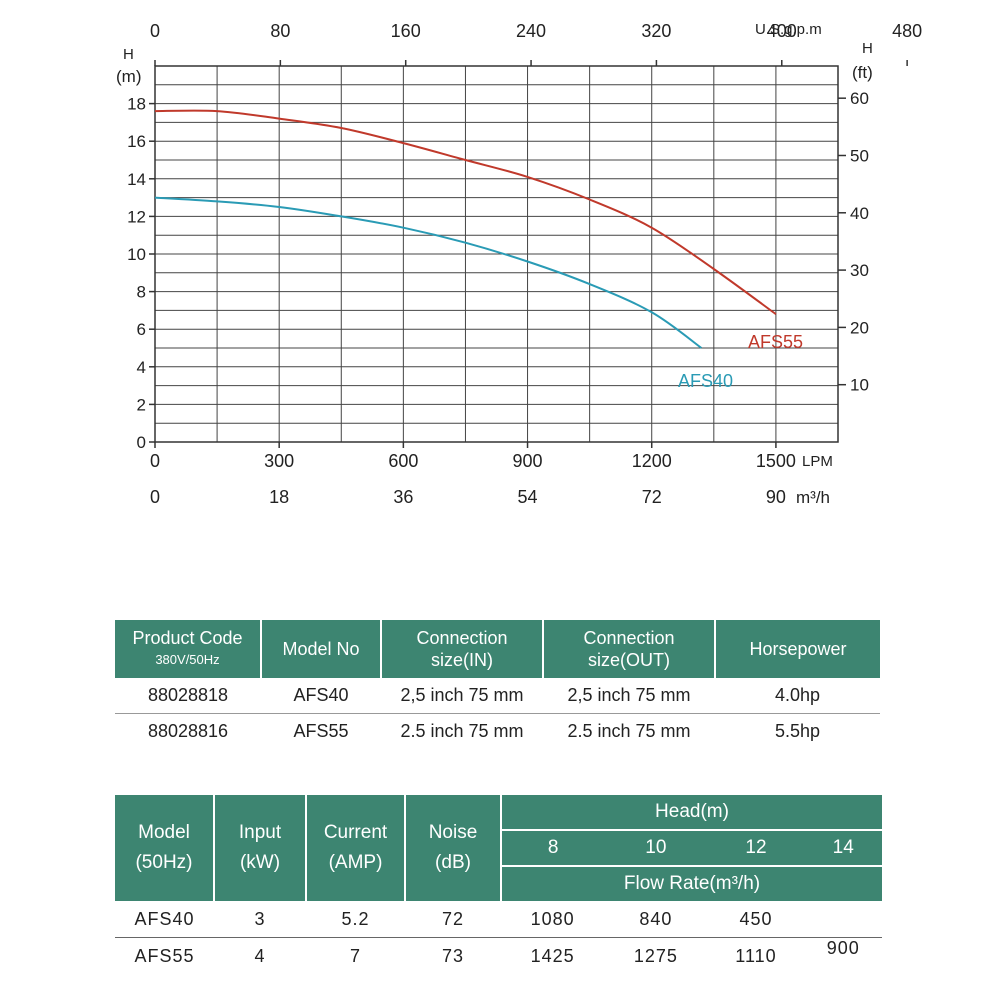 The image size is (1000, 1000). Describe the element at coordinates (260, 919) in the screenshot. I see `cell-input: 3` at that location.